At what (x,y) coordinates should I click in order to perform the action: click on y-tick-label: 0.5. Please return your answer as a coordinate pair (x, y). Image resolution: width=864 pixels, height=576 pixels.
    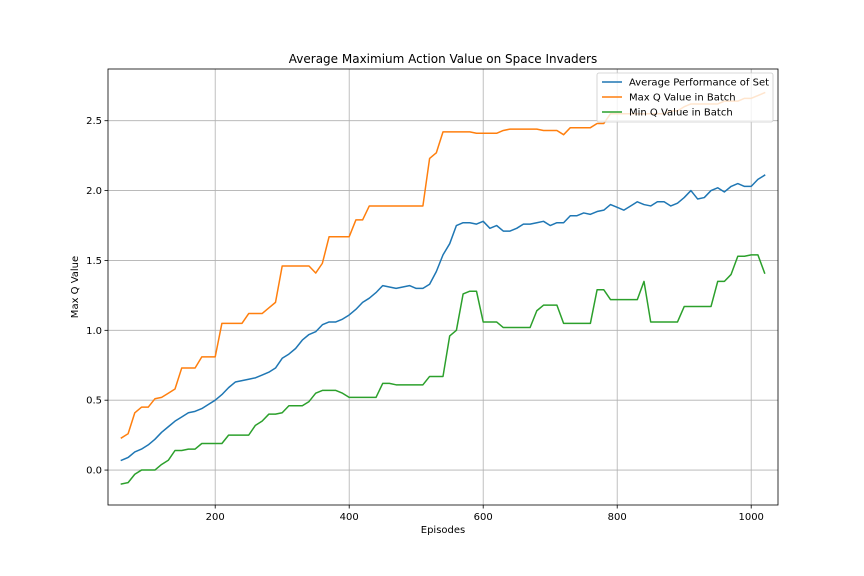
    Looking at the image, I should click on (94, 401).